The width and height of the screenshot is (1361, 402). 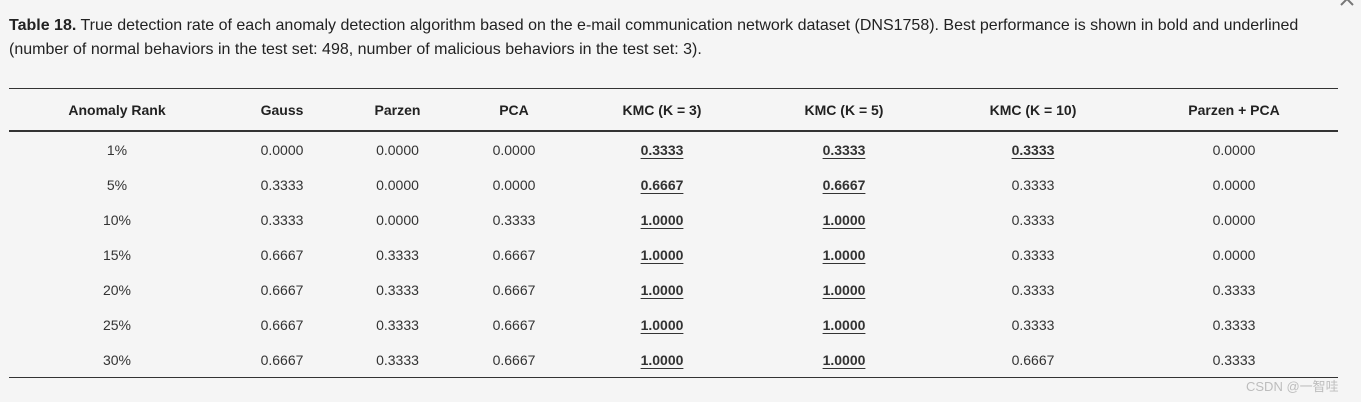 I want to click on watermark: CSDN @一智哇, so click(x=1292, y=386).